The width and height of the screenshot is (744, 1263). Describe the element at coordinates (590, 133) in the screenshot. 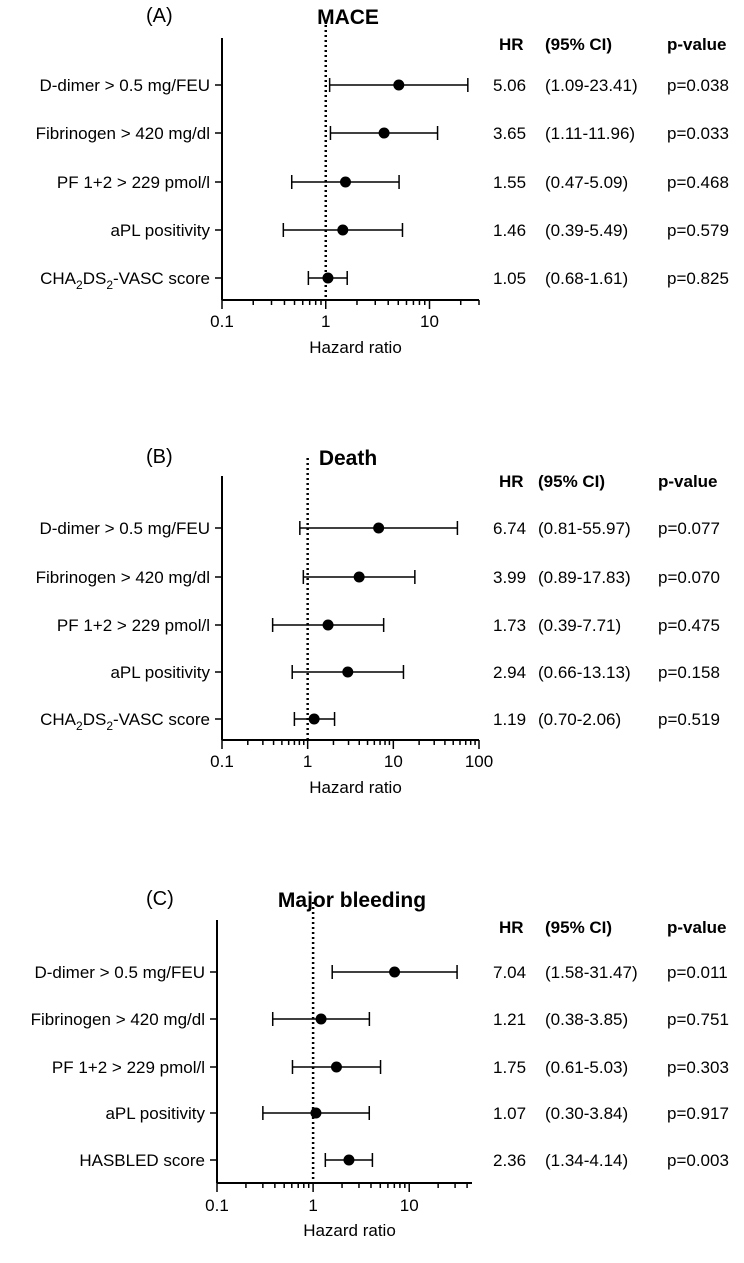

I see `ci-value: (1.11-11.96)` at that location.